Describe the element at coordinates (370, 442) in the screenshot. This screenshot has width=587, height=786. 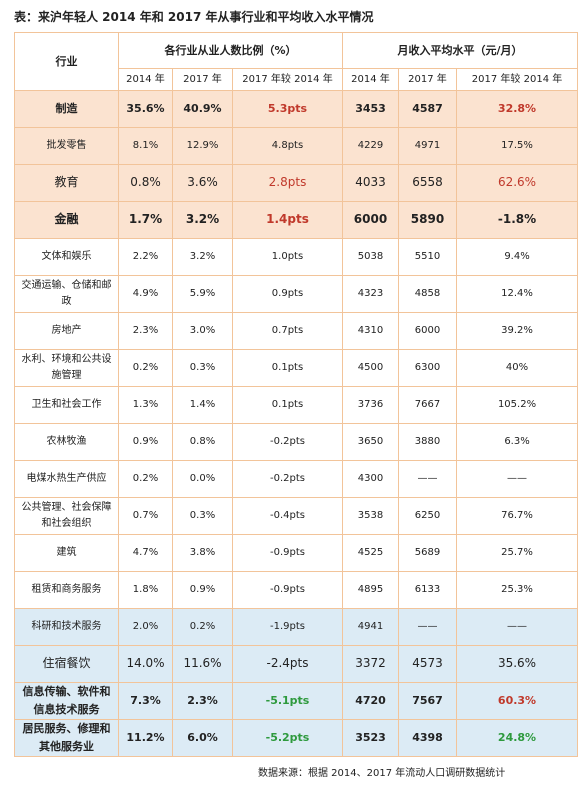
I see `value-cell: 3650` at that location.